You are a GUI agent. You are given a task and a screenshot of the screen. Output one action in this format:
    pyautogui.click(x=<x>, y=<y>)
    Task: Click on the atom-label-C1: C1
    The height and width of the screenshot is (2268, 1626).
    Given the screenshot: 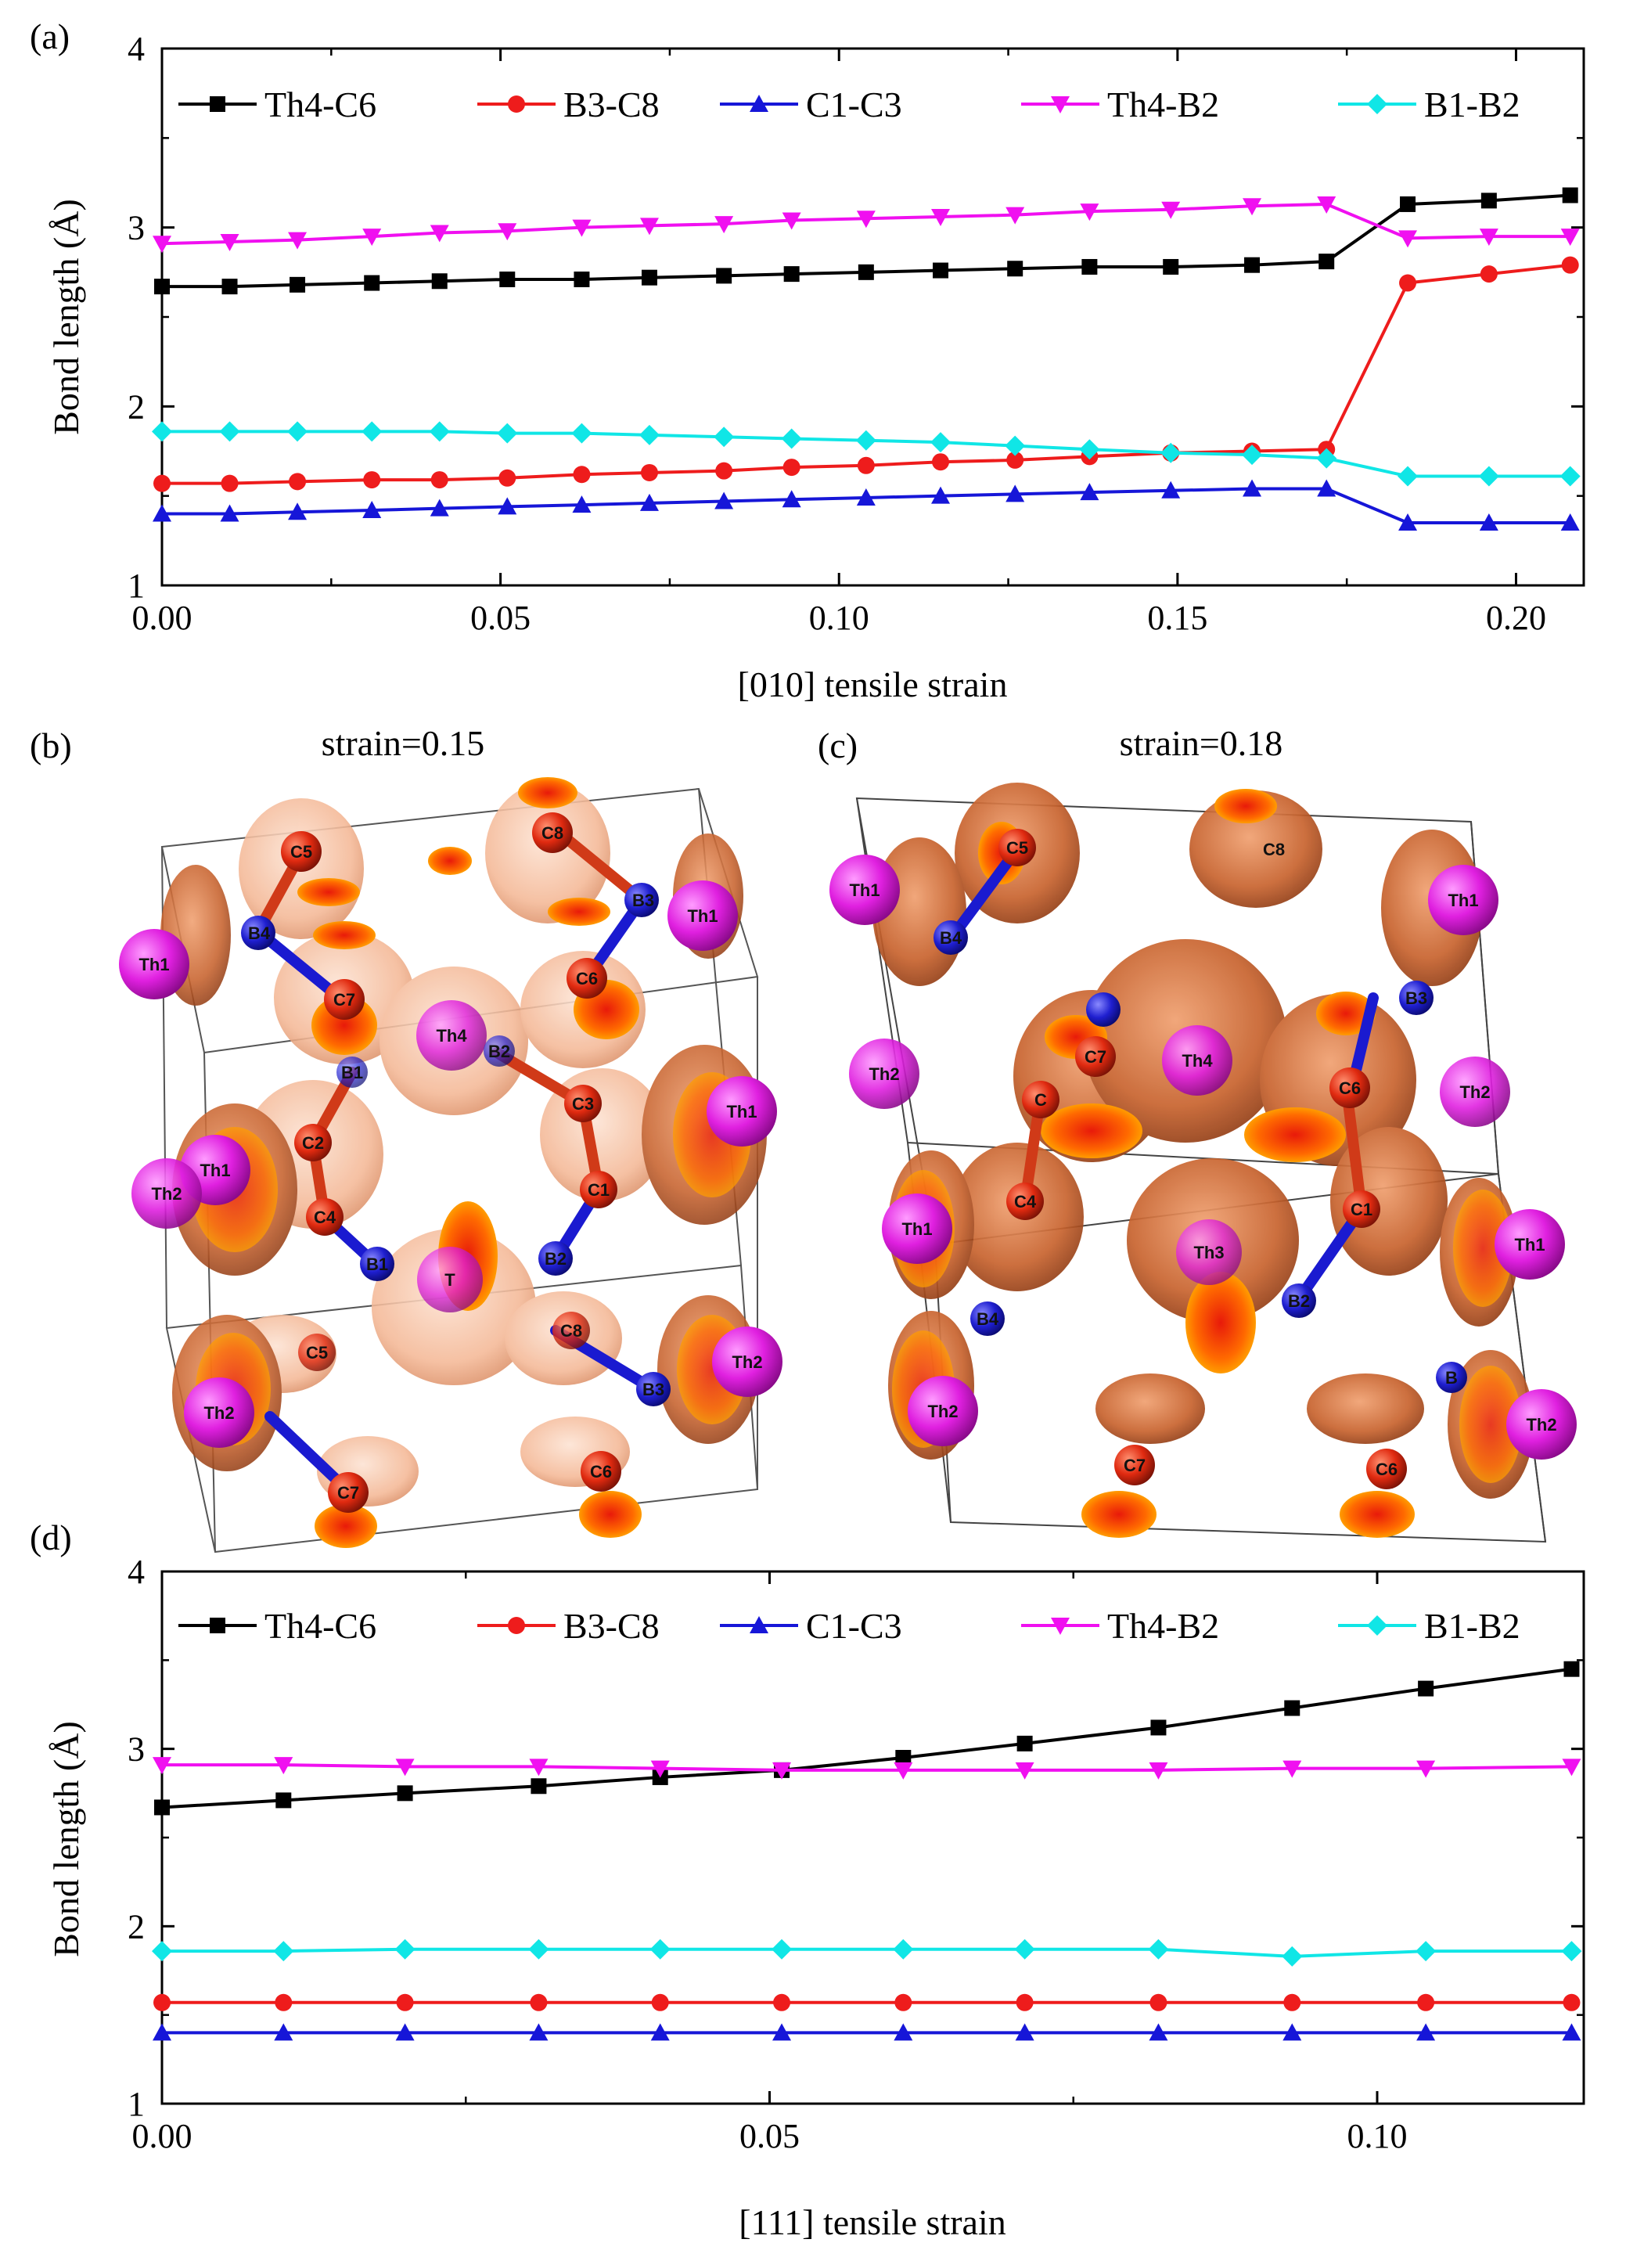 What is the action you would take?
    pyautogui.click(x=1361, y=1209)
    